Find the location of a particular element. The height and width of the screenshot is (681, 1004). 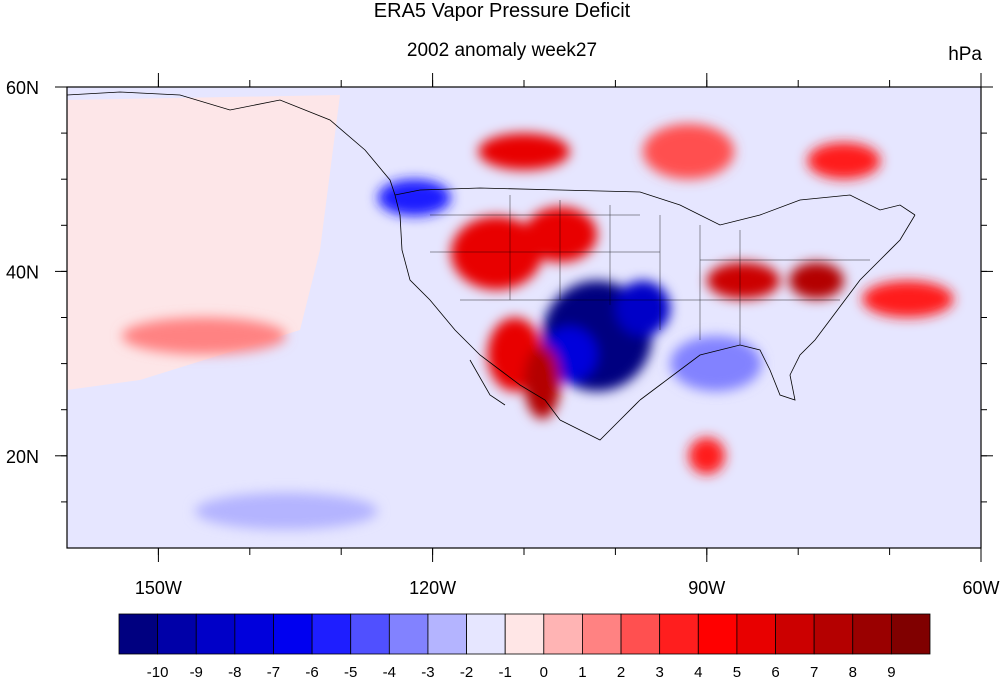

colorbar-label: -5 is located at coordinates (350, 672).